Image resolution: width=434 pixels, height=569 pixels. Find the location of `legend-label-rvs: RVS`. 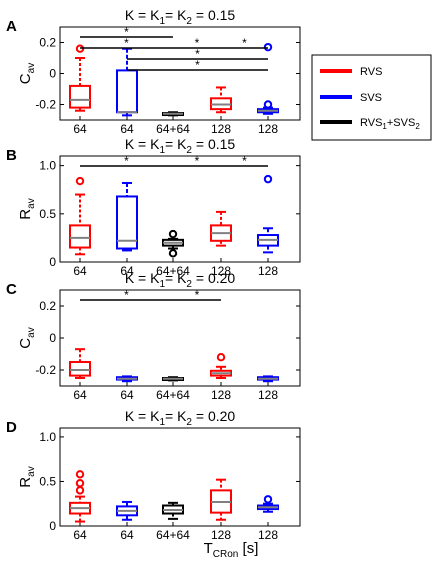

legend-label-rvs: RVS is located at coordinates (371, 72).